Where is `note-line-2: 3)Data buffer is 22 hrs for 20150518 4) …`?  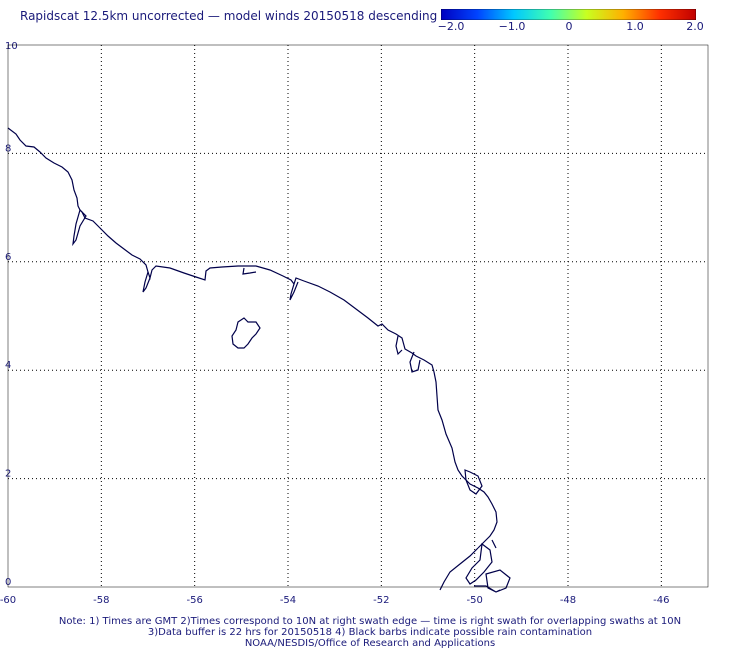
note-line-2: 3)Data buffer is 22 hrs for 20150518 4) … is located at coordinates (370, 632).